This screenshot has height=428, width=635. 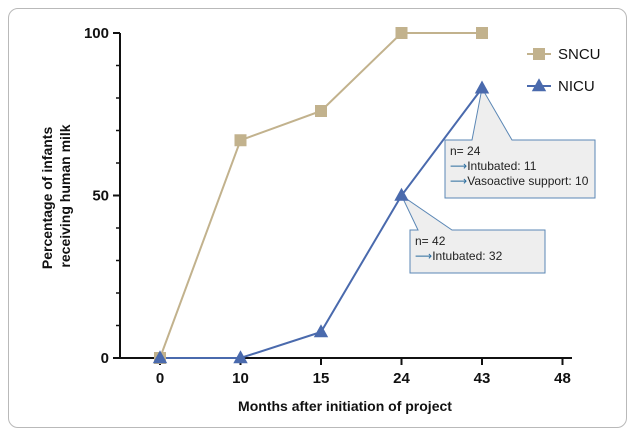 What do you see at coordinates (105, 358) in the screenshot?
I see `y-tick-label: 0` at bounding box center [105, 358].